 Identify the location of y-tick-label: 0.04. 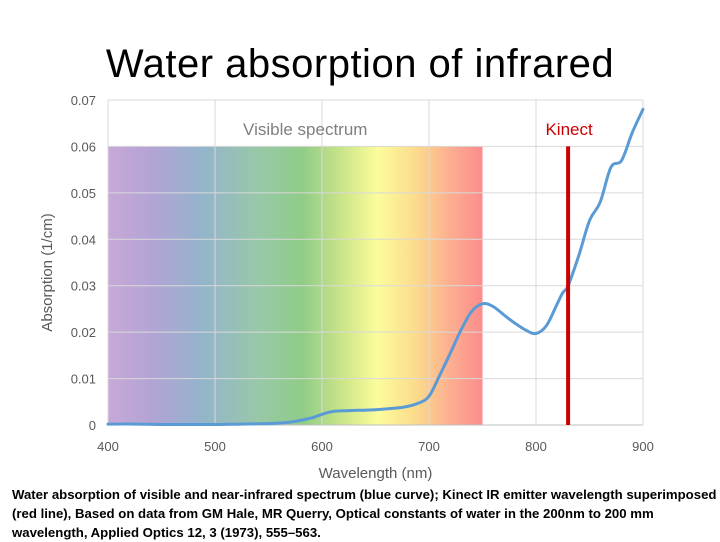
(83, 239).